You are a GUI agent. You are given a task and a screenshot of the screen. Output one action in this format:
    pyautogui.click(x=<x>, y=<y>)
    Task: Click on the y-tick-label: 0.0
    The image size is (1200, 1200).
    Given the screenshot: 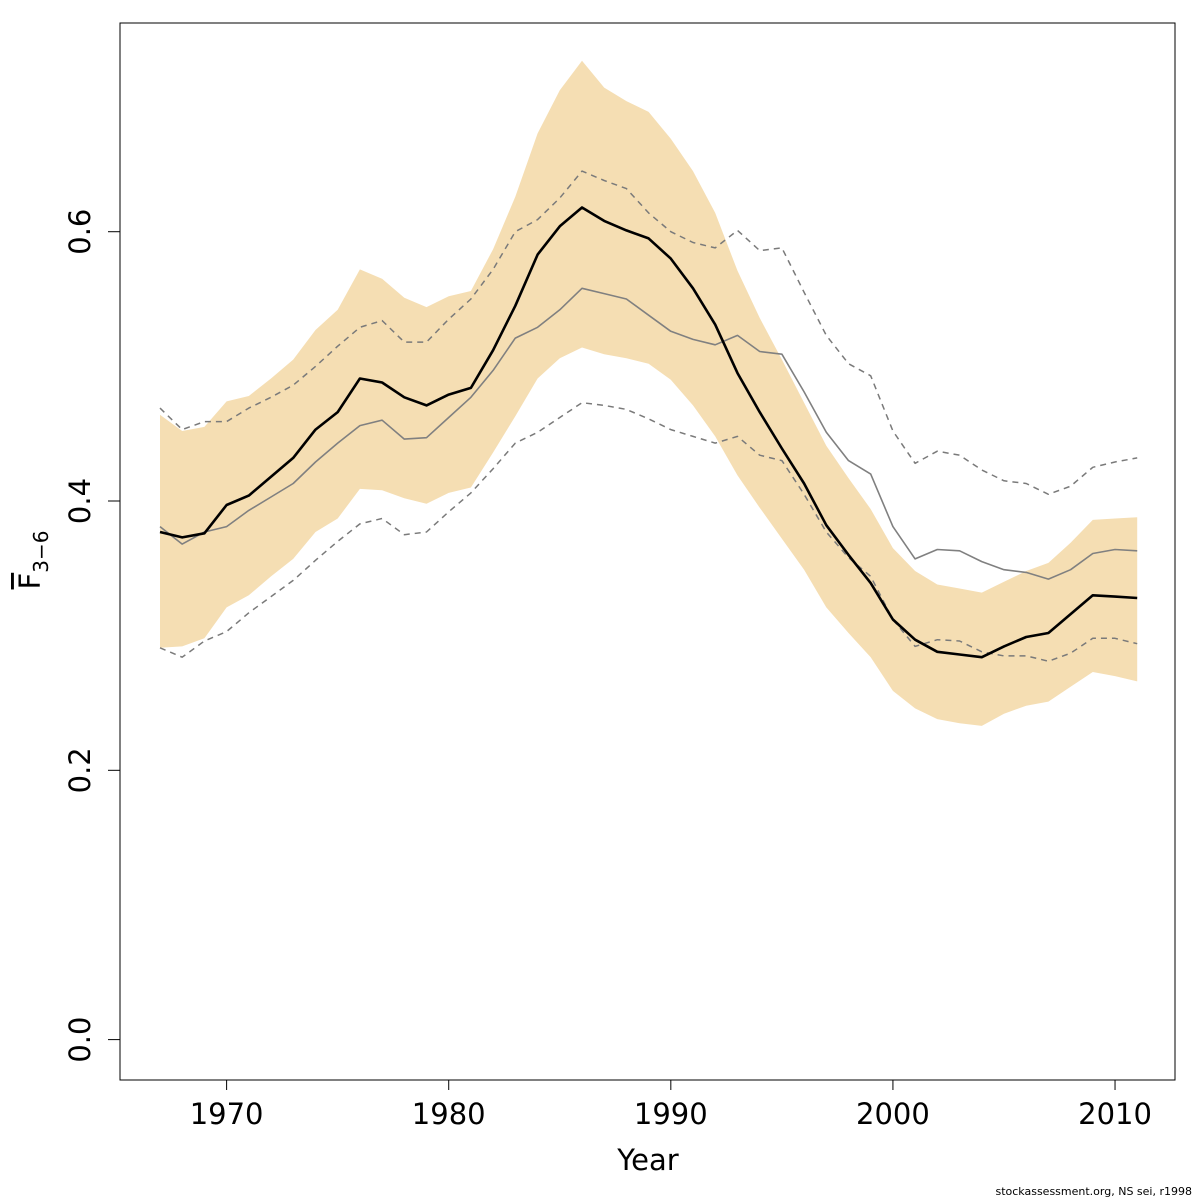 What is the action you would take?
    pyautogui.click(x=80, y=1040)
    